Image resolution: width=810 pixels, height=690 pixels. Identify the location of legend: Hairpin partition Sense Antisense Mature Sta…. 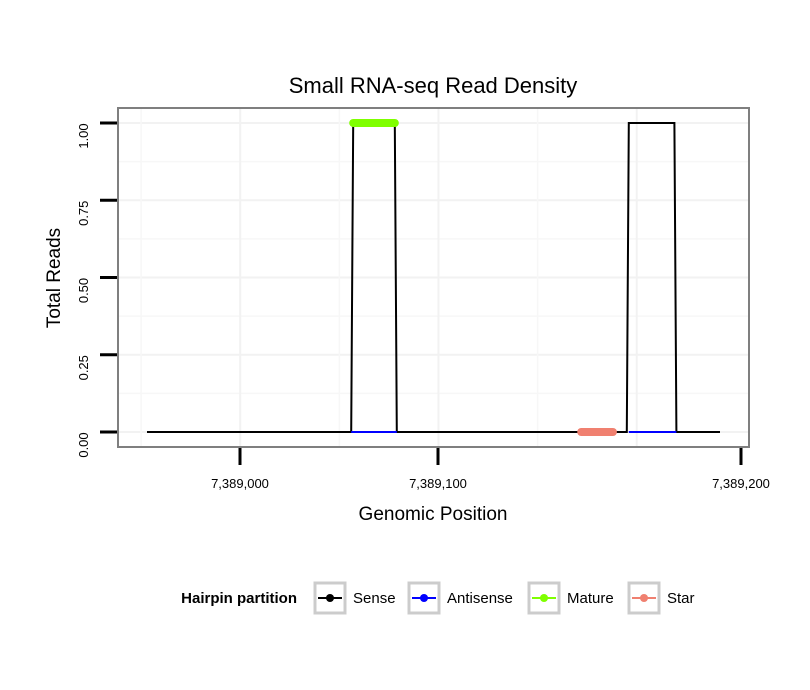
(438, 598).